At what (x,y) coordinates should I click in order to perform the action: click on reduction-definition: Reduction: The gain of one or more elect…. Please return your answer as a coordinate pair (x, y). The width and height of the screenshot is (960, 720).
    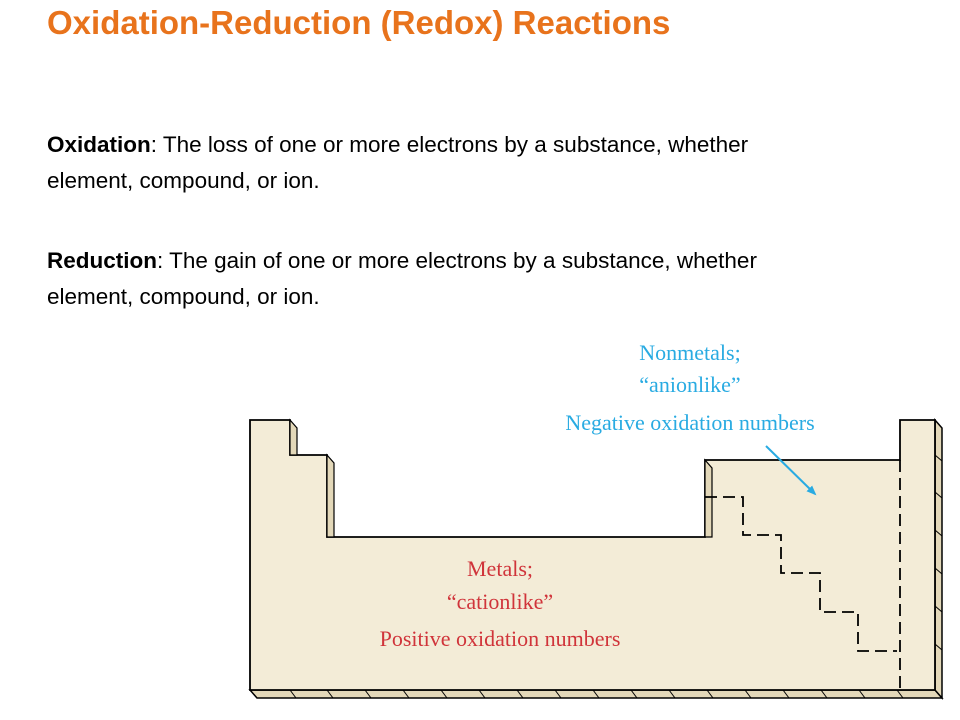
    Looking at the image, I should click on (427, 279).